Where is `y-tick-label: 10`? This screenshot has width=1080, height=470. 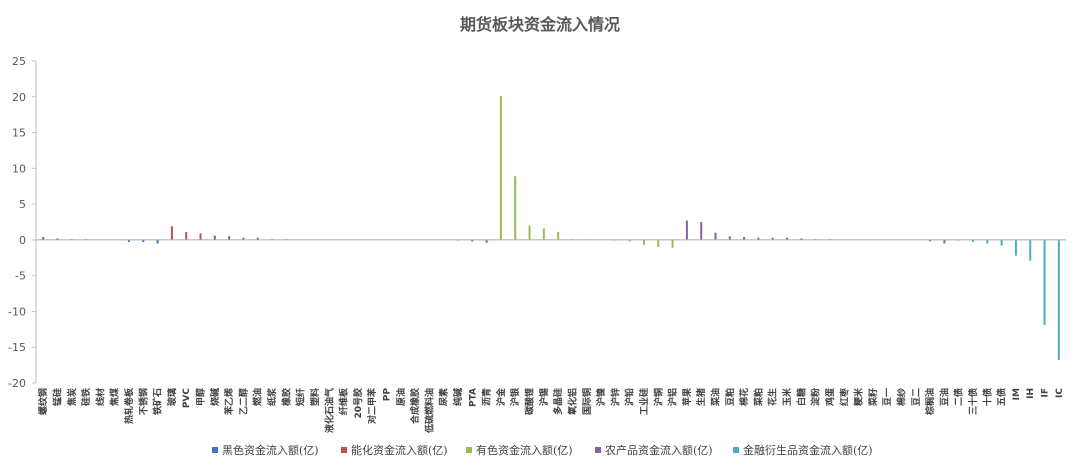 y-tick-label: 10 is located at coordinates (19, 168).